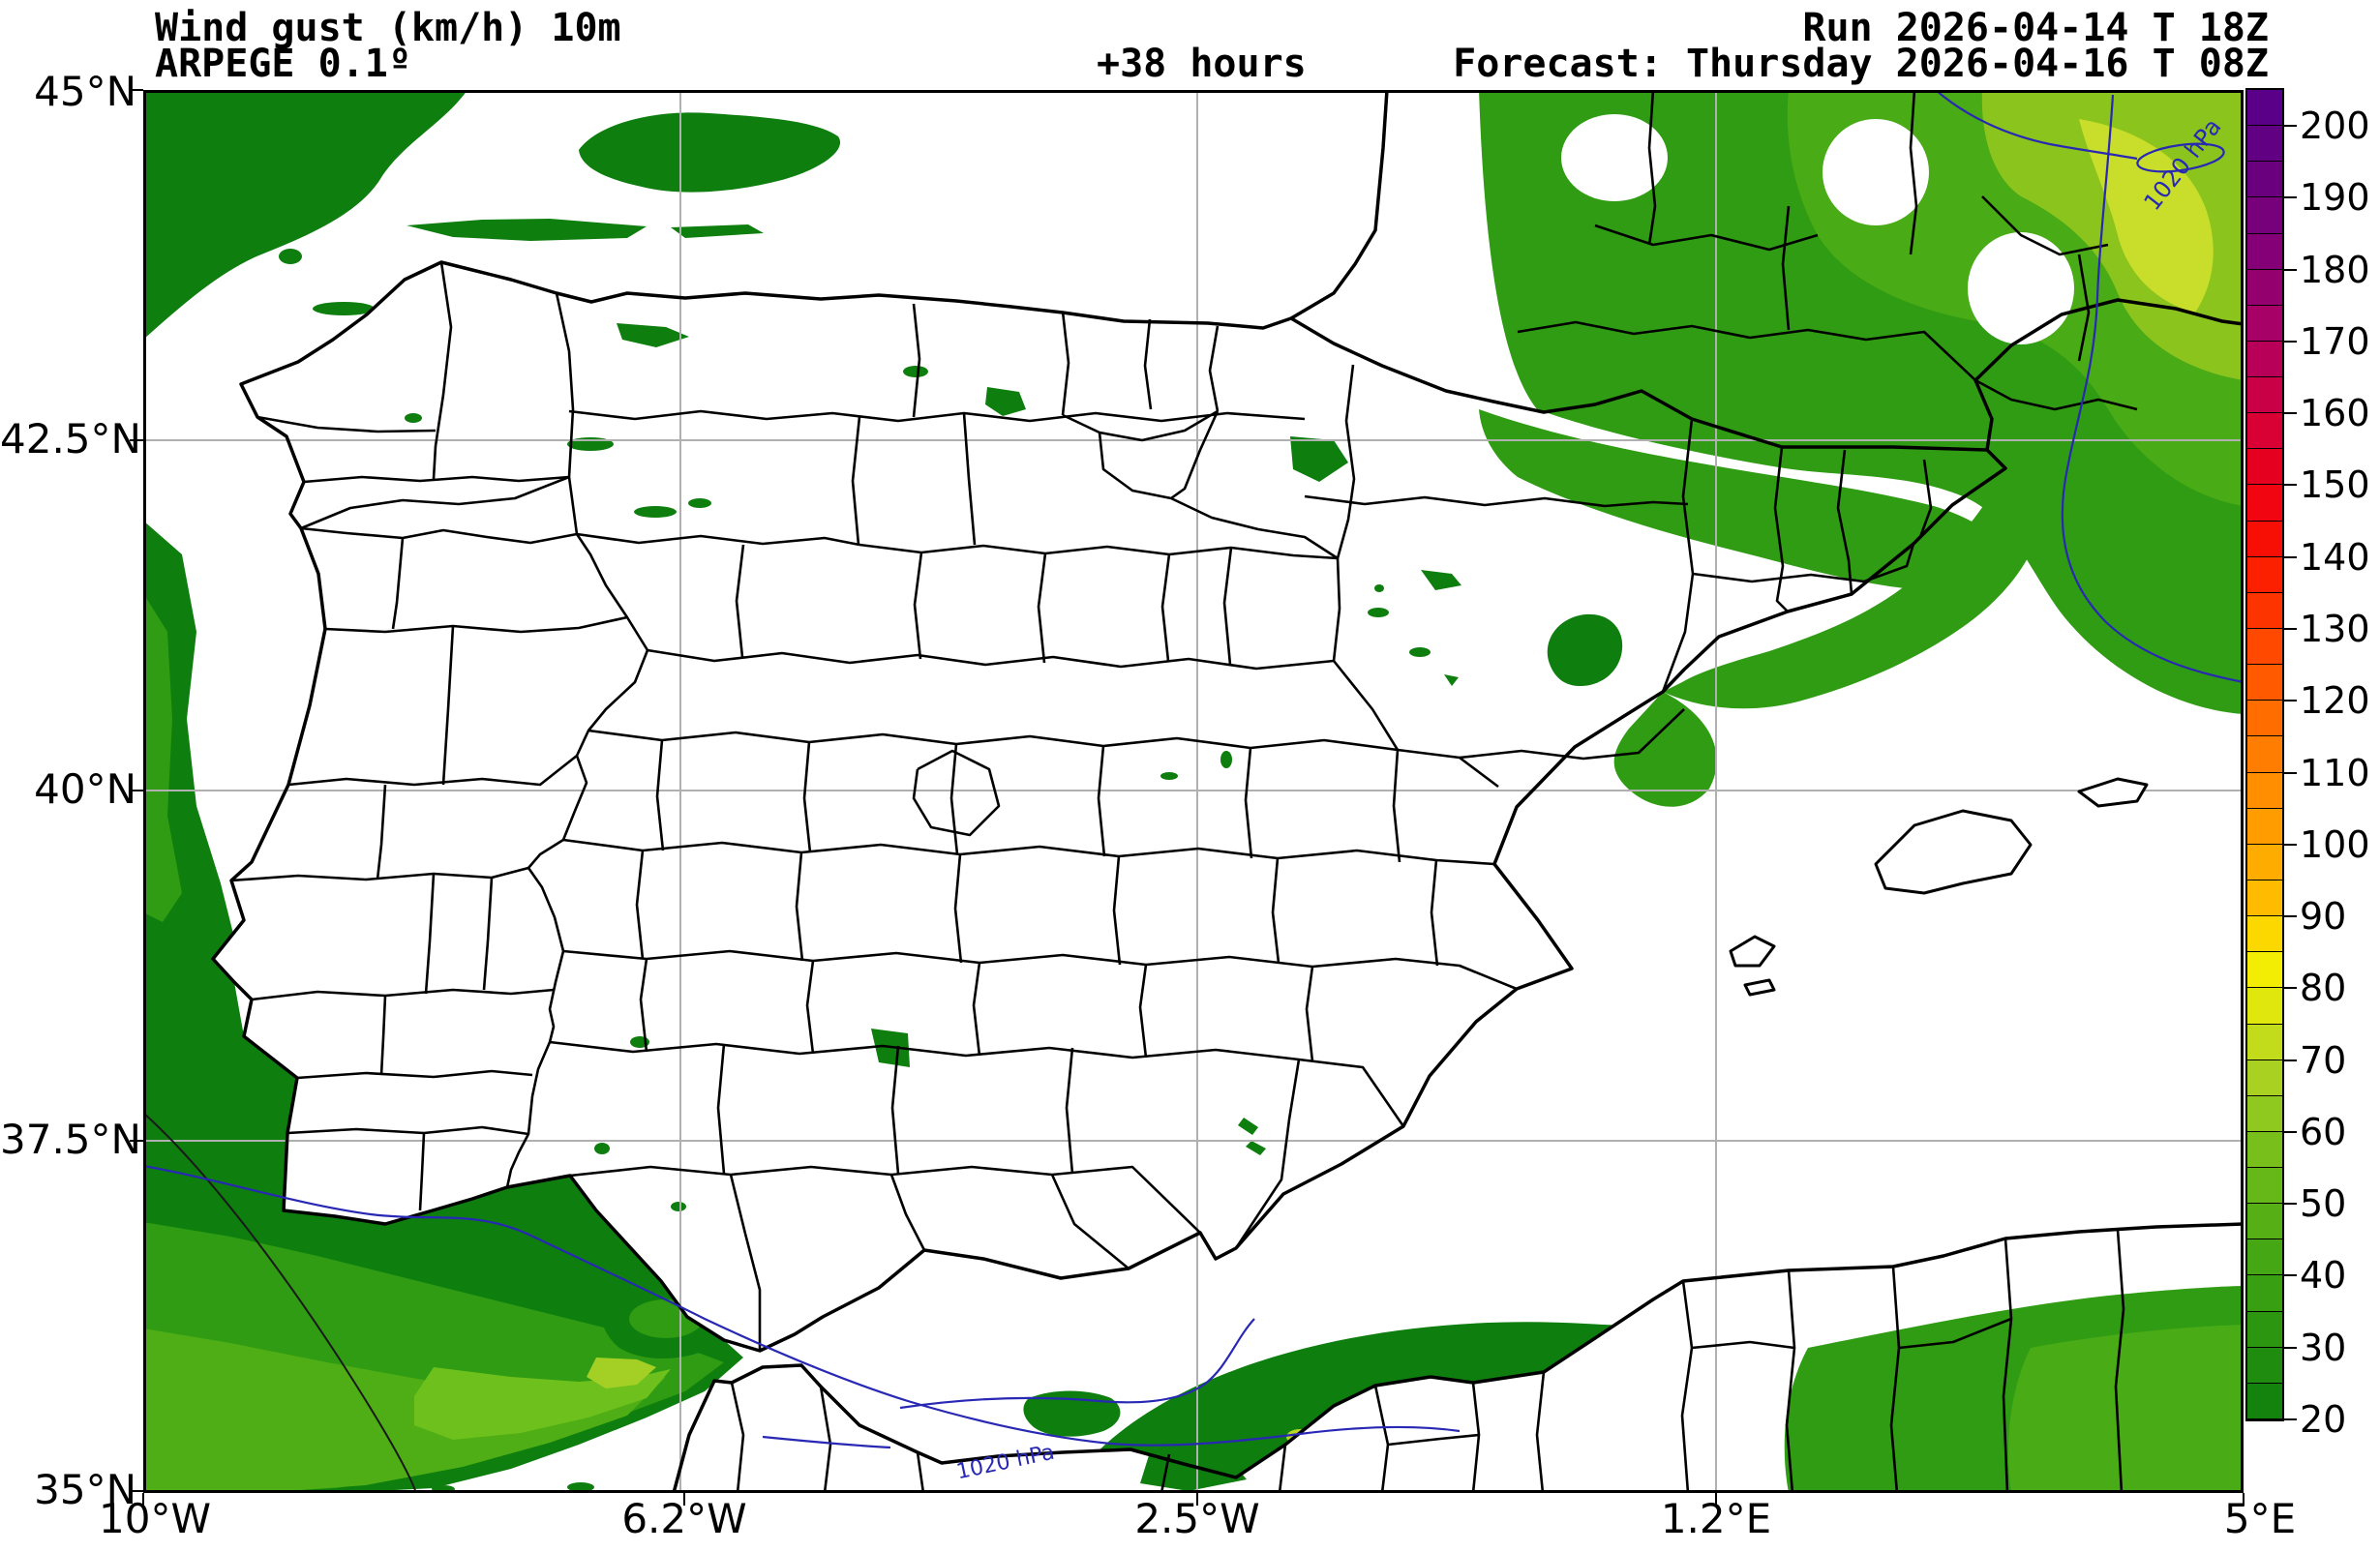 Image resolution: width=2380 pixels, height=1552 pixels. I want to click on colorbar-tick-label: 110, so click(2335, 773).